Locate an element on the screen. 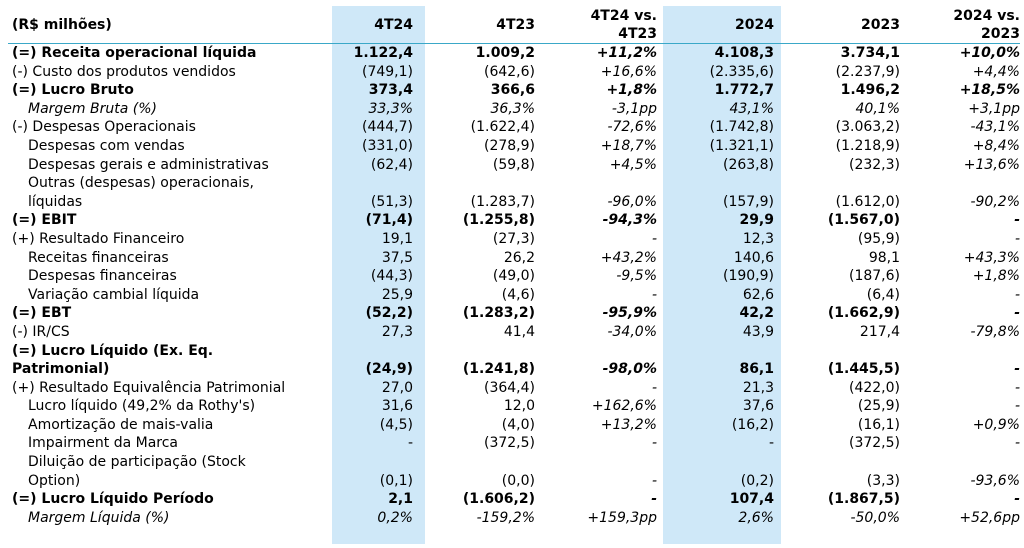 The width and height of the screenshot is (1024, 548). cell-value: (749,1) is located at coordinates (387, 71).